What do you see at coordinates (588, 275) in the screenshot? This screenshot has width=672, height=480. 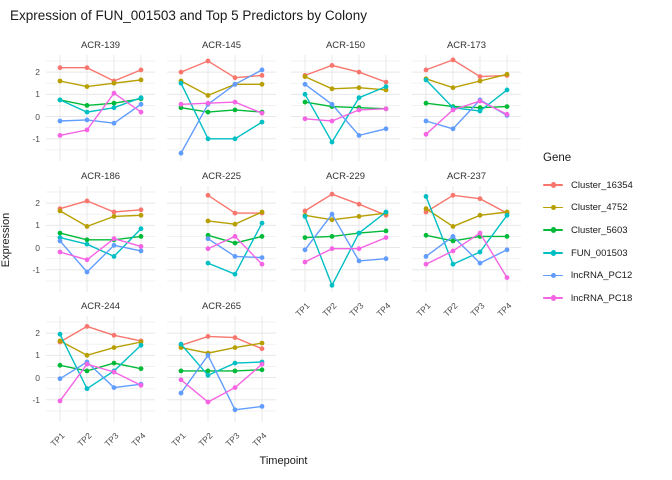 I see `legend-item-lncRNA_PC12: lncRNA_PC12` at bounding box center [588, 275].